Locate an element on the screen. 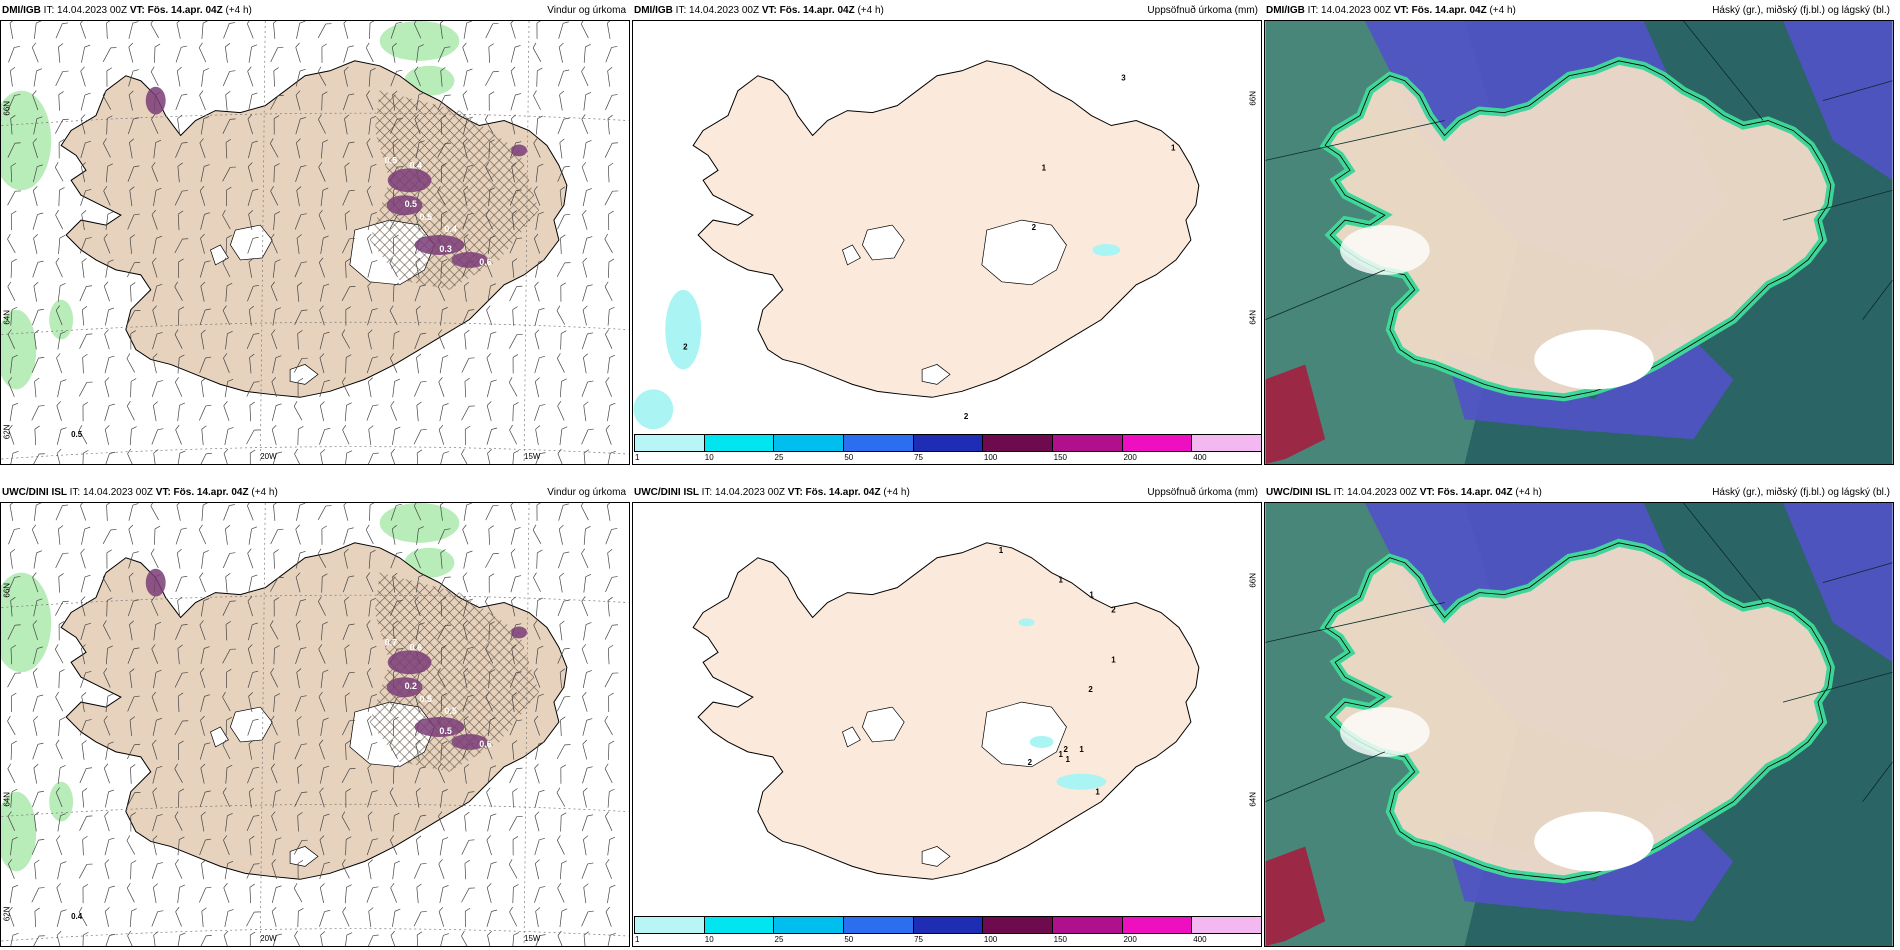 This screenshot has width=1900, height=950. coastline is located at coordinates (1578, 229).